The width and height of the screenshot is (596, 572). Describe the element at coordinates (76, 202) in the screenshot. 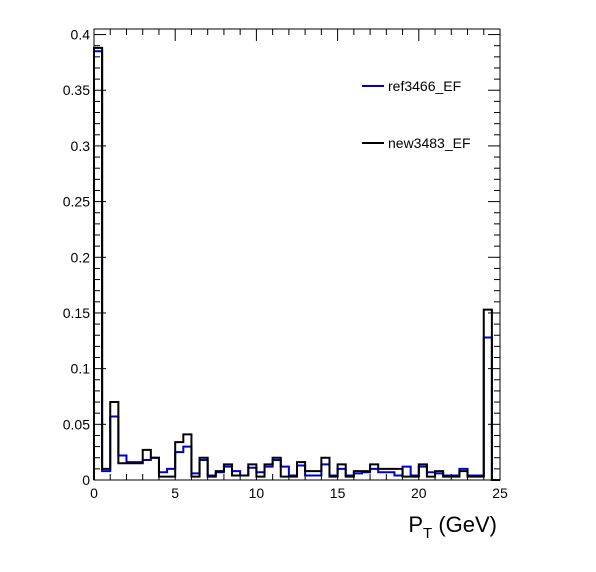

I see `y-tick-label: 0.25` at that location.